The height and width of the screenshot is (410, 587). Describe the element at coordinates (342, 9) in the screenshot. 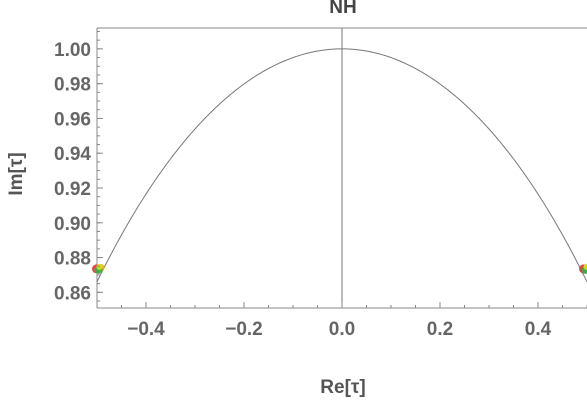

I see `chart-title: NH` at that location.